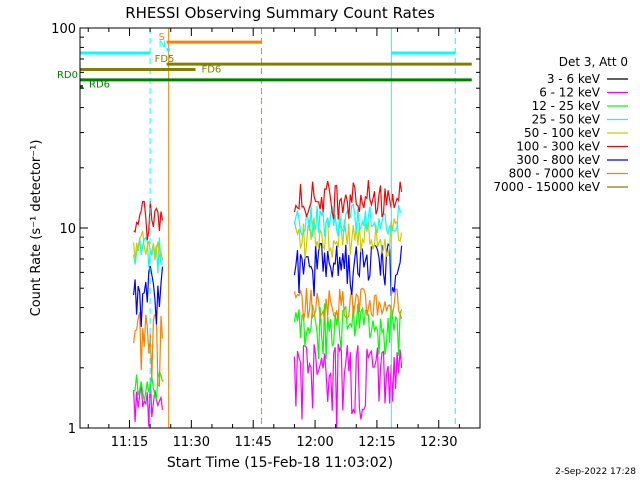 Image resolution: width=640 pixels, height=480 pixels. What do you see at coordinates (595, 472) in the screenshot?
I see `date-stamp: 2-Sep-2022 17:28` at bounding box center [595, 472].